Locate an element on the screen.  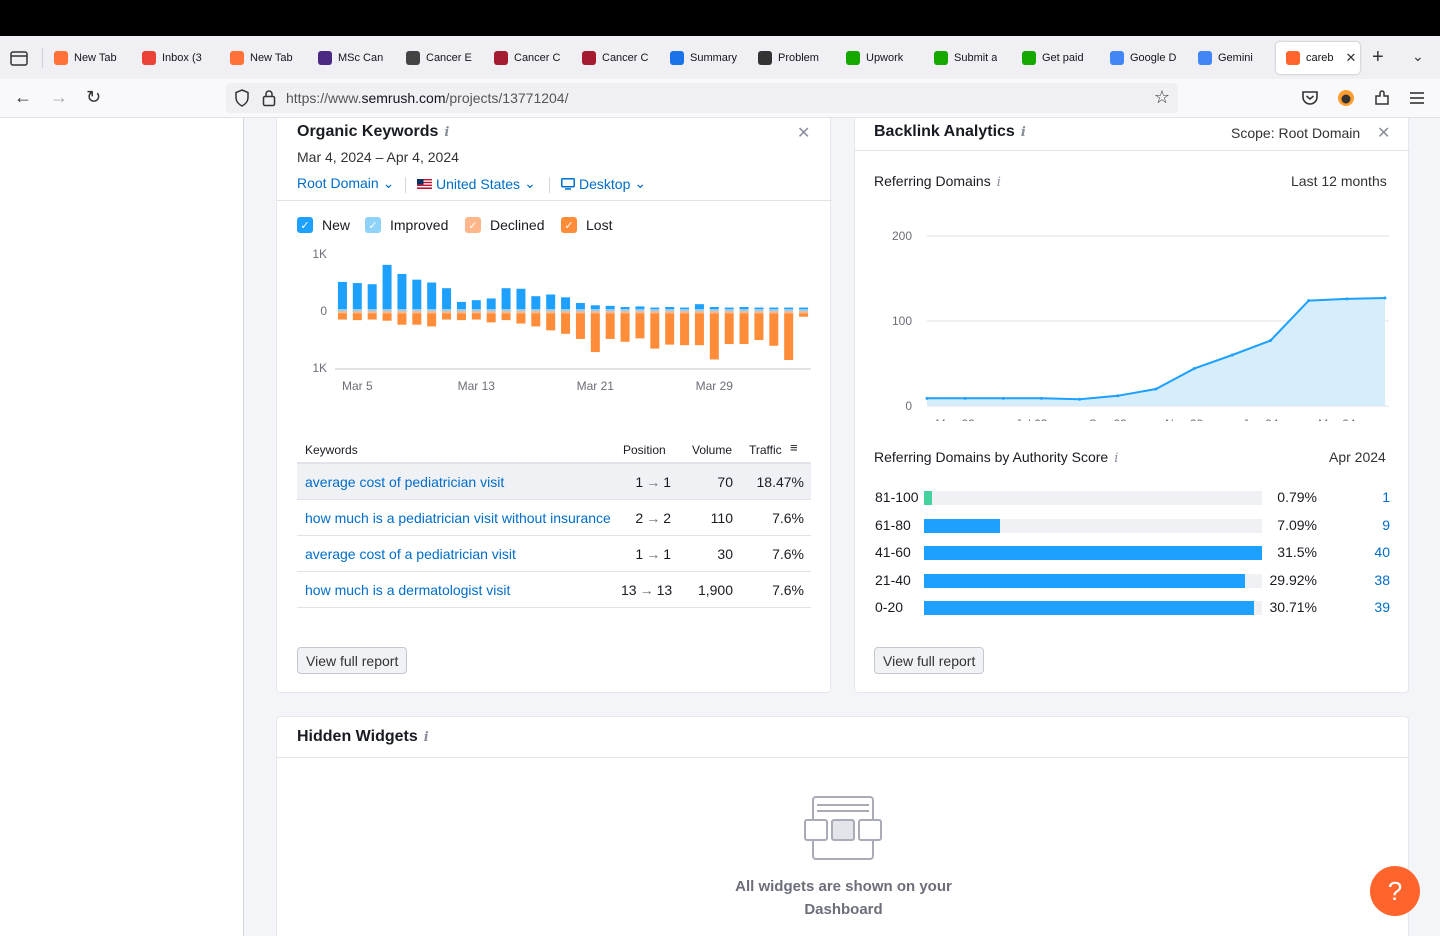
browser-tab: Submit a is located at coordinates (966, 58).